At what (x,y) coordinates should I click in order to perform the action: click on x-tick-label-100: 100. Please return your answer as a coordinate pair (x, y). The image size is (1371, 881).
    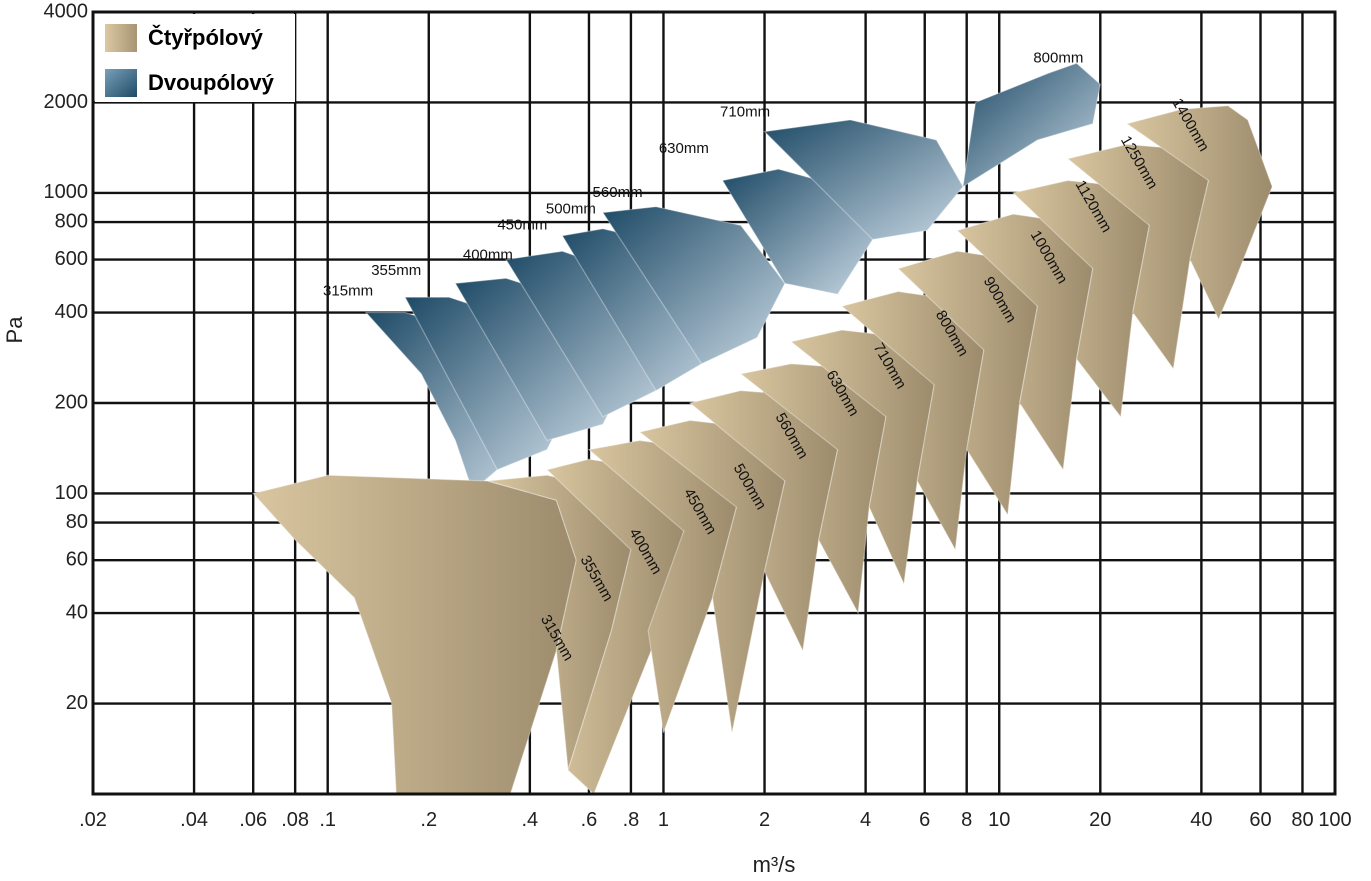
    Looking at the image, I should click on (1334, 820).